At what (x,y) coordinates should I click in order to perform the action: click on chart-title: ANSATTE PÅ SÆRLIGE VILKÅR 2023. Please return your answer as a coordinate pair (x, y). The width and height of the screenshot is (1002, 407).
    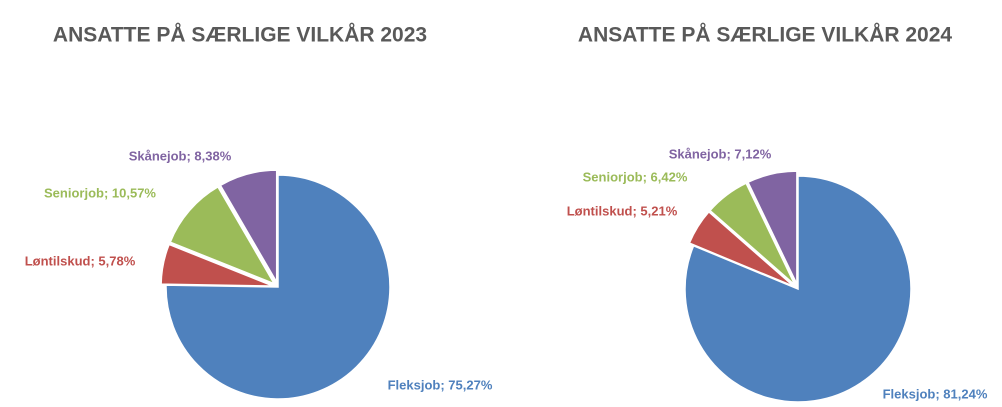
    Looking at the image, I should click on (240, 35).